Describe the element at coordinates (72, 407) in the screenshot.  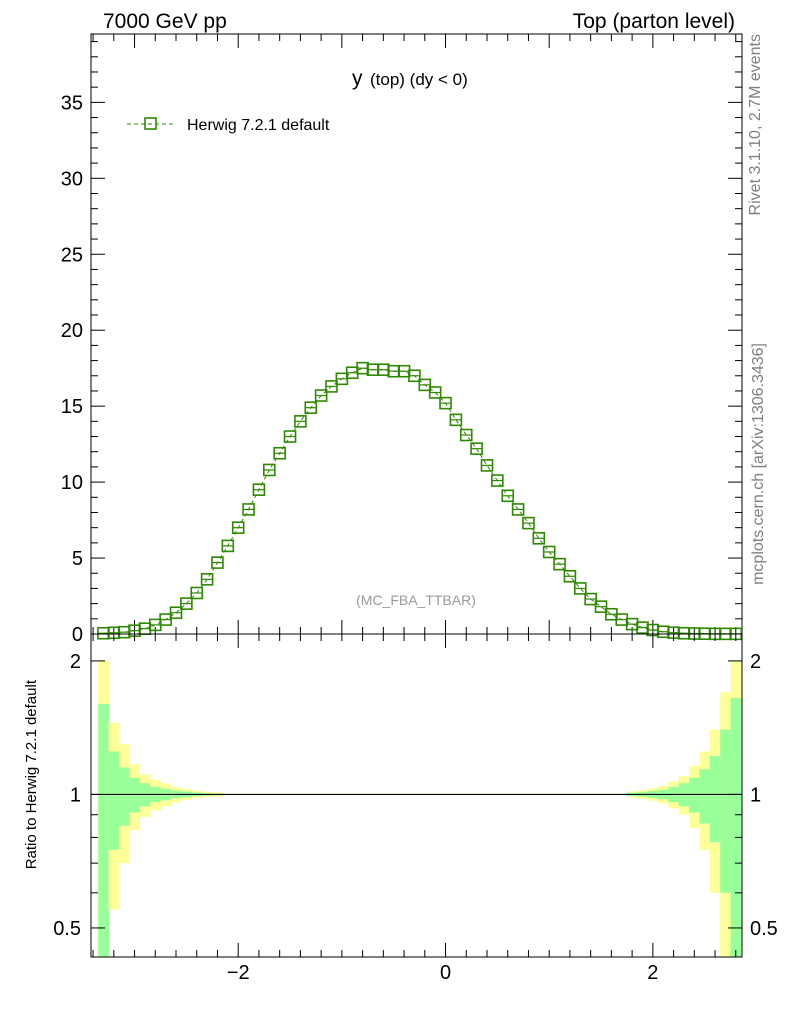
I see `y-tick-label: 15` at that location.